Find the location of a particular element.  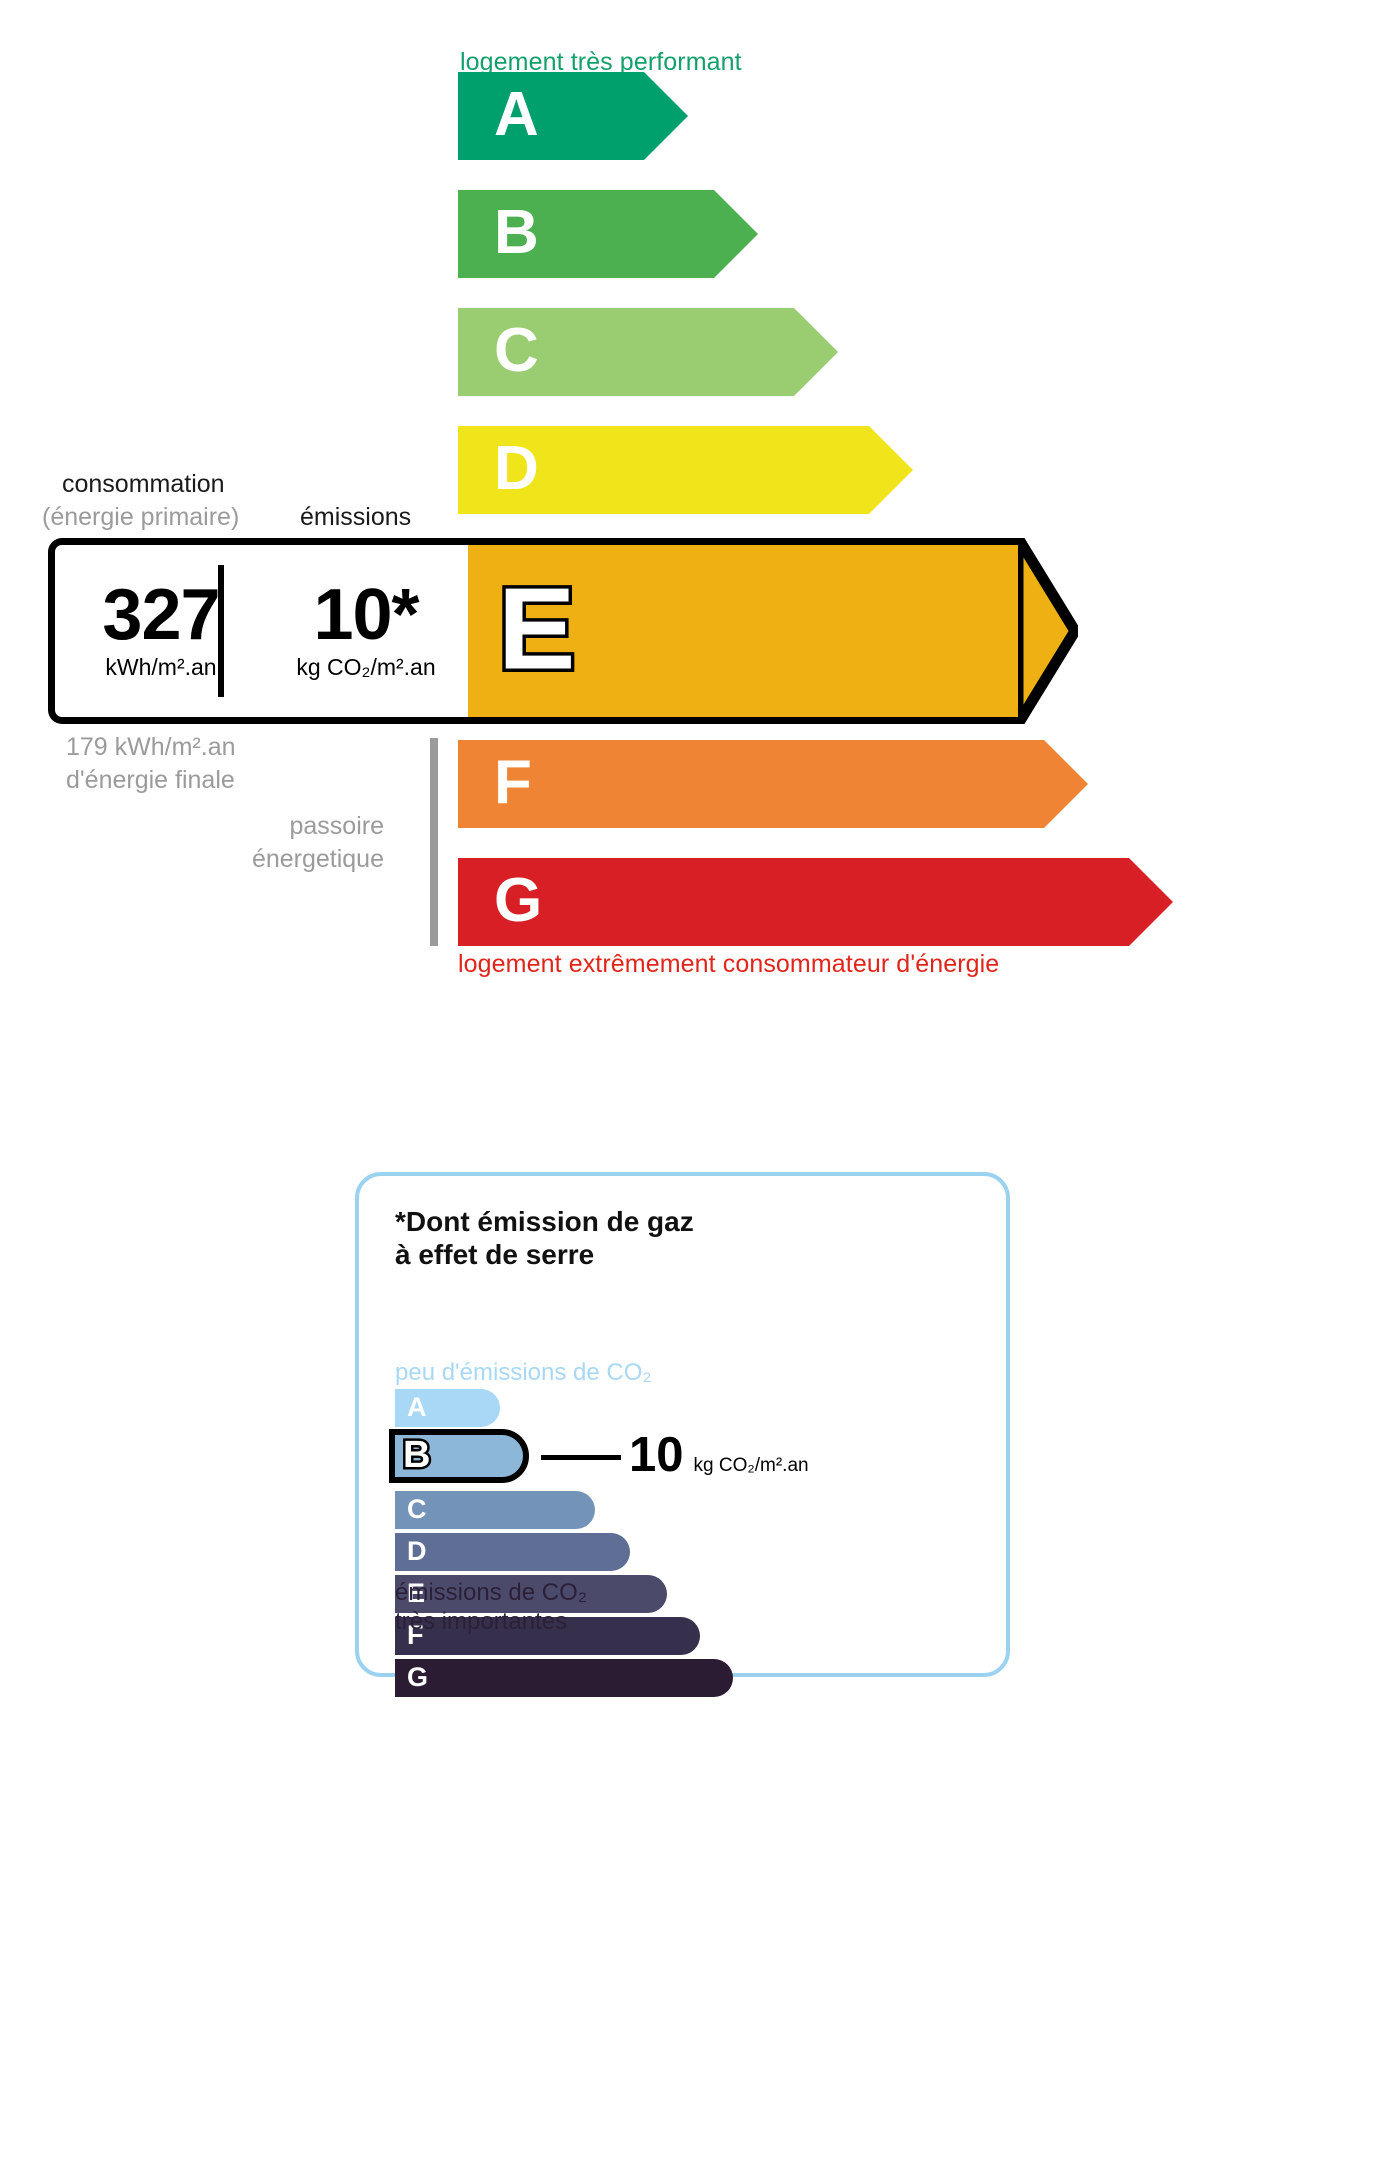

energy-arrow-a: A is located at coordinates (573, 116).